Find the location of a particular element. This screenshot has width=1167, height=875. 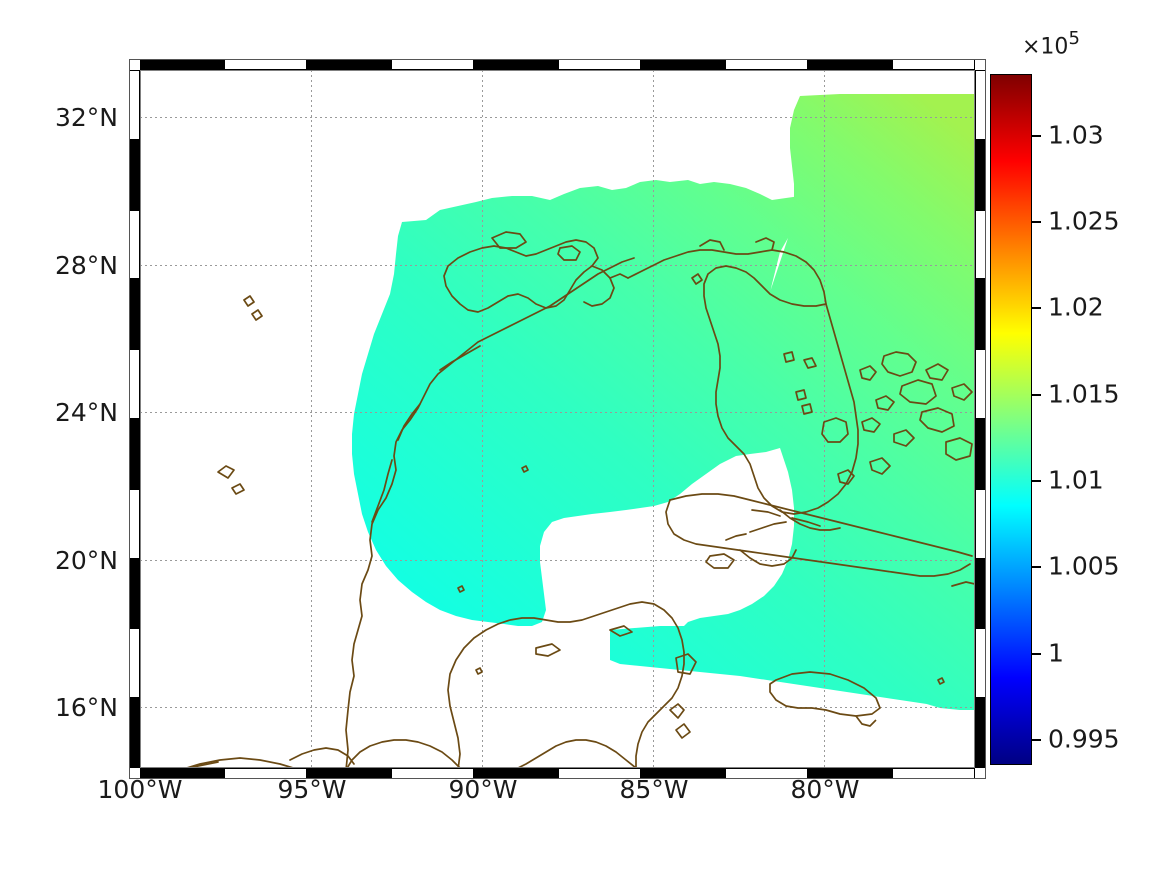

ytick-label-32N: 32°N is located at coordinates (86, 117).